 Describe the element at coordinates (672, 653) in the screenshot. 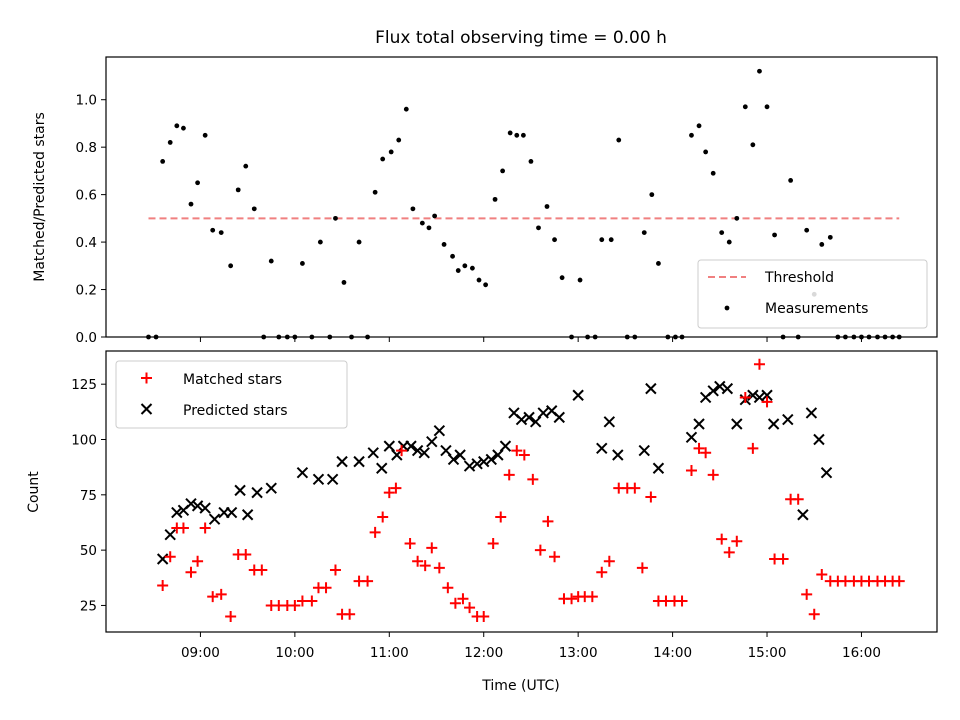

I see `count-x-tick-label: 14:00` at that location.